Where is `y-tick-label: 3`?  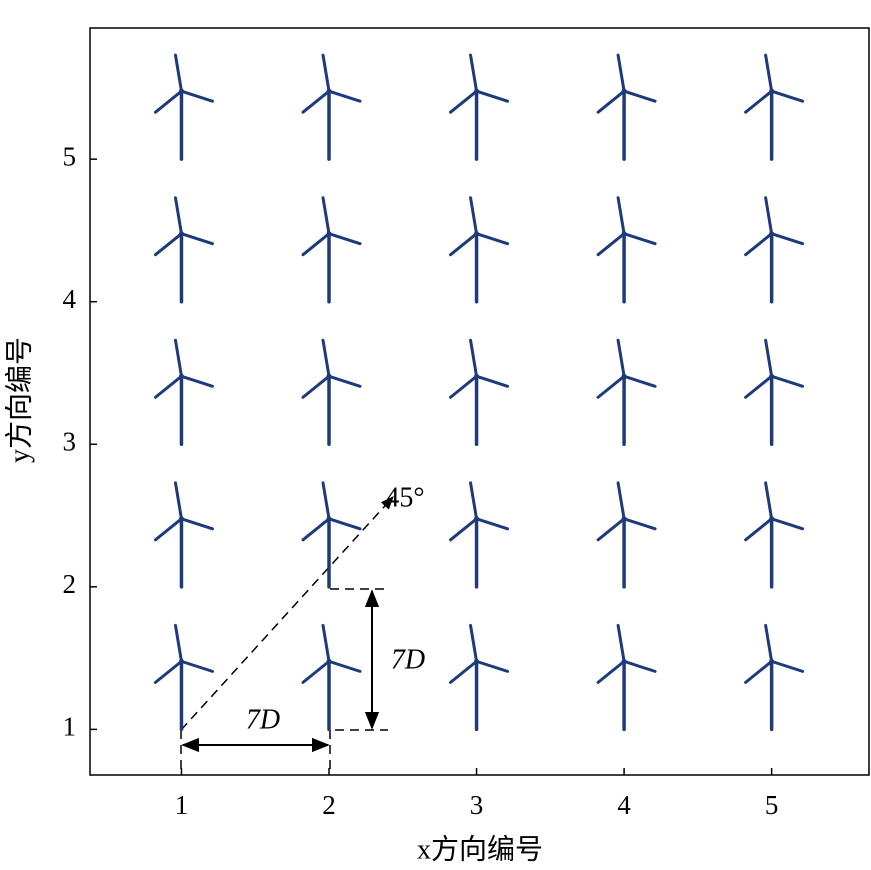
y-tick-label: 3 is located at coordinates (70, 441).